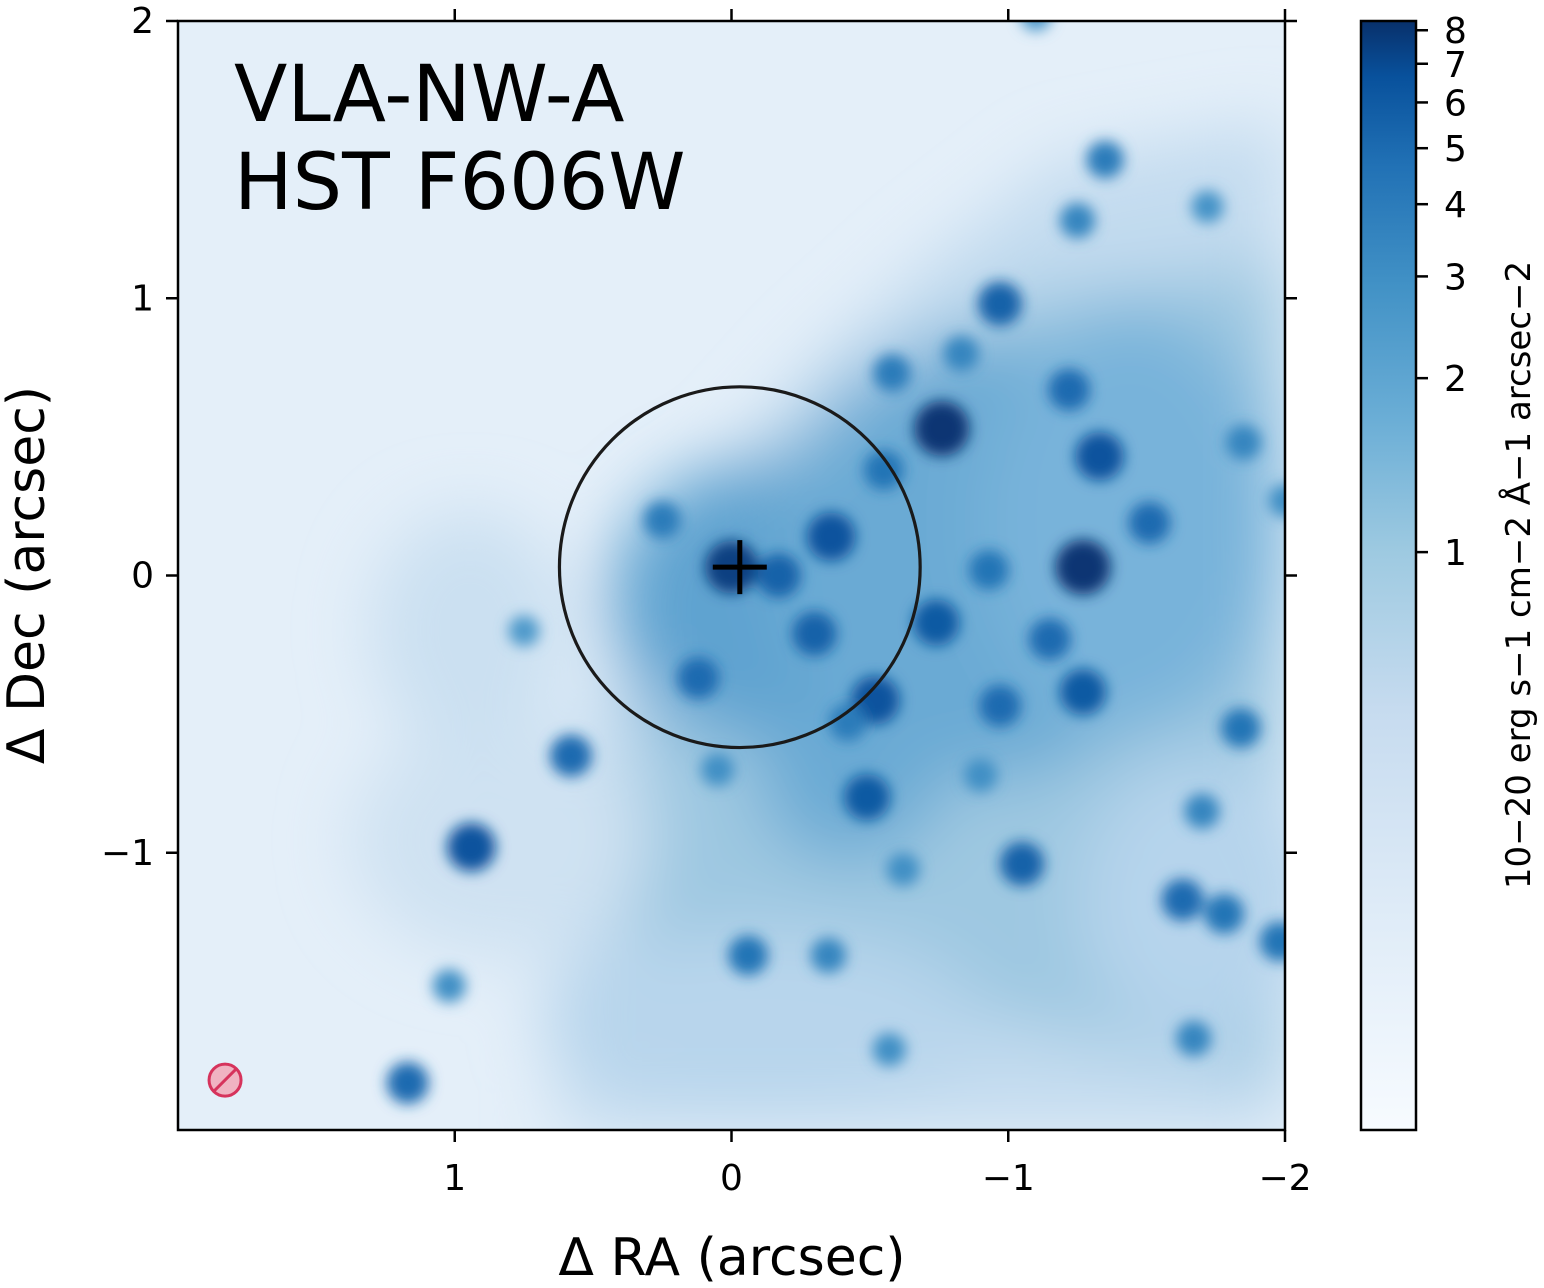 This screenshot has width=1544, height=1288. Describe the element at coordinates (28, 575) in the screenshot. I see `y-axis-label: Δ Dec (arcsec)` at that location.